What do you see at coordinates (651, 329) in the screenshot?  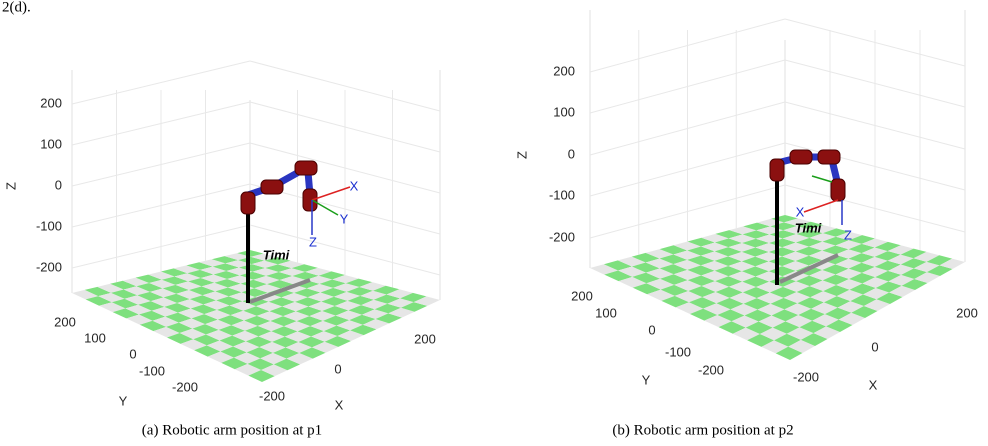 I see `y-tick-label: 0` at bounding box center [651, 329].